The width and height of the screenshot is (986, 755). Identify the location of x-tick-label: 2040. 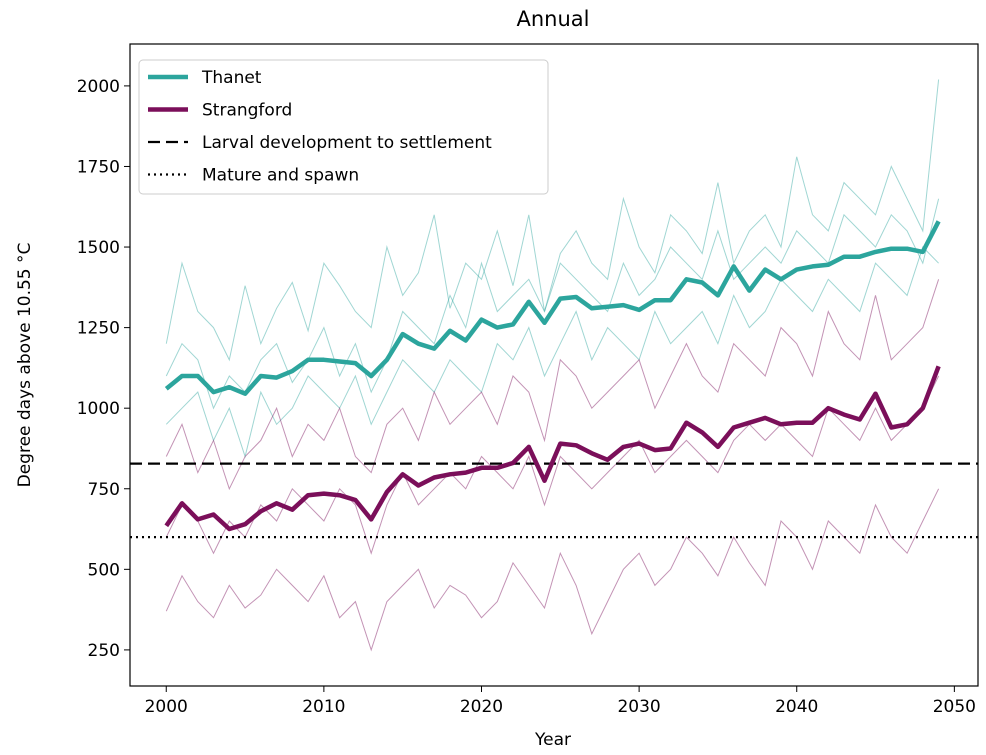
(796, 707).